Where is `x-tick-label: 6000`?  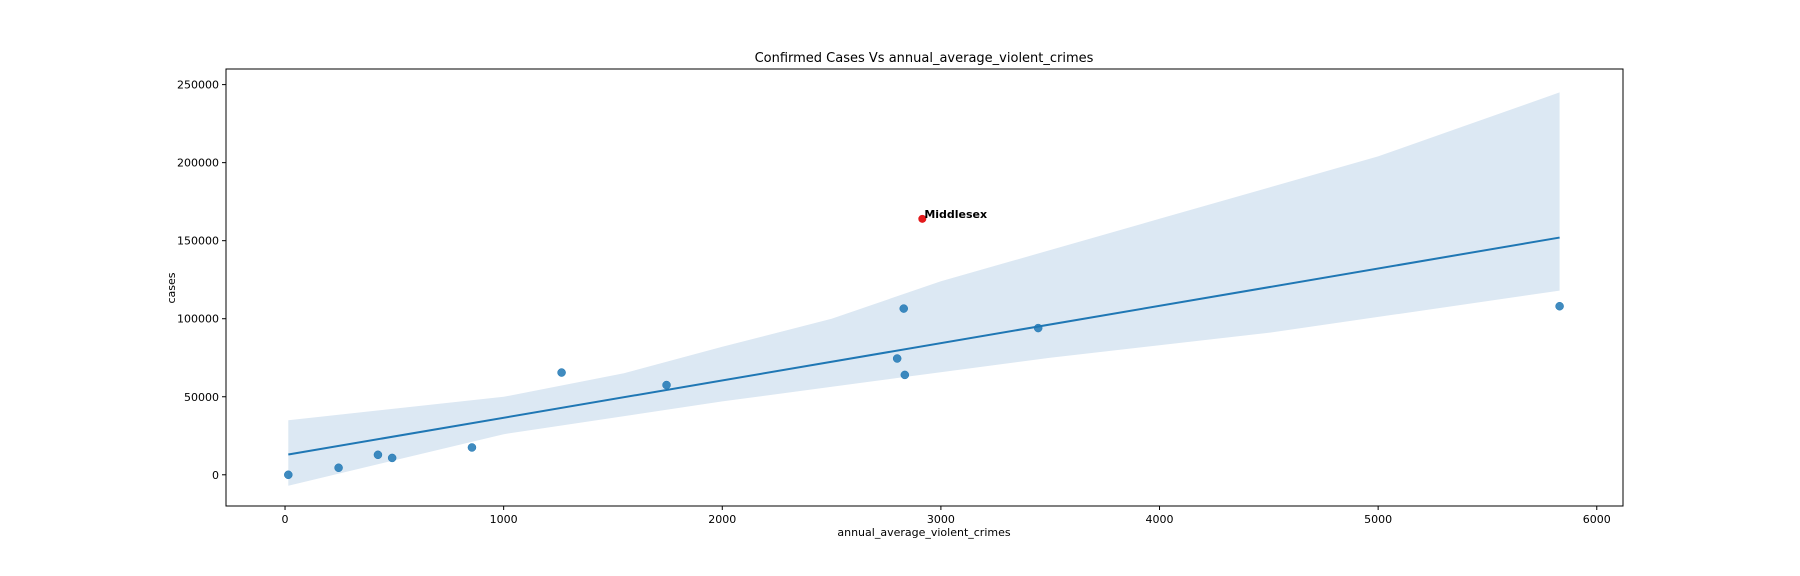
x-tick-label: 6000 is located at coordinates (1597, 519).